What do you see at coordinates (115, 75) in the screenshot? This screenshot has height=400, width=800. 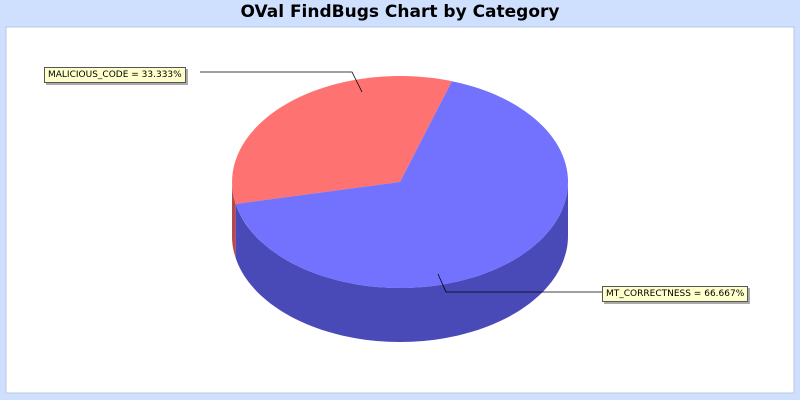 I see `slice-label-malicious-code: MALICIOUS_CODE = 33.333%` at bounding box center [115, 75].